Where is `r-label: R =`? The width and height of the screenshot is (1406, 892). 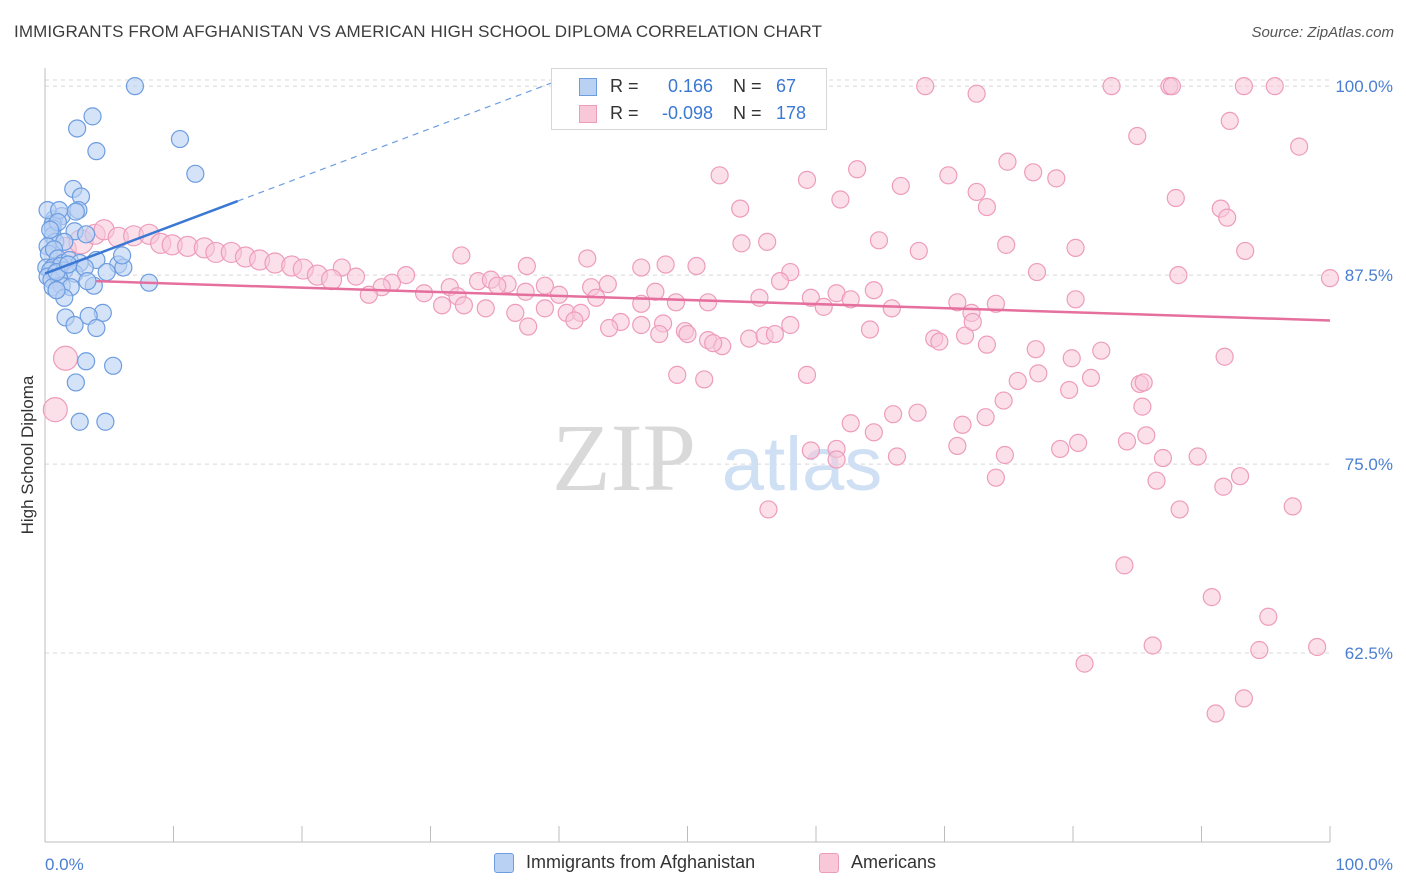
r-label: R = is located at coordinates (624, 113).